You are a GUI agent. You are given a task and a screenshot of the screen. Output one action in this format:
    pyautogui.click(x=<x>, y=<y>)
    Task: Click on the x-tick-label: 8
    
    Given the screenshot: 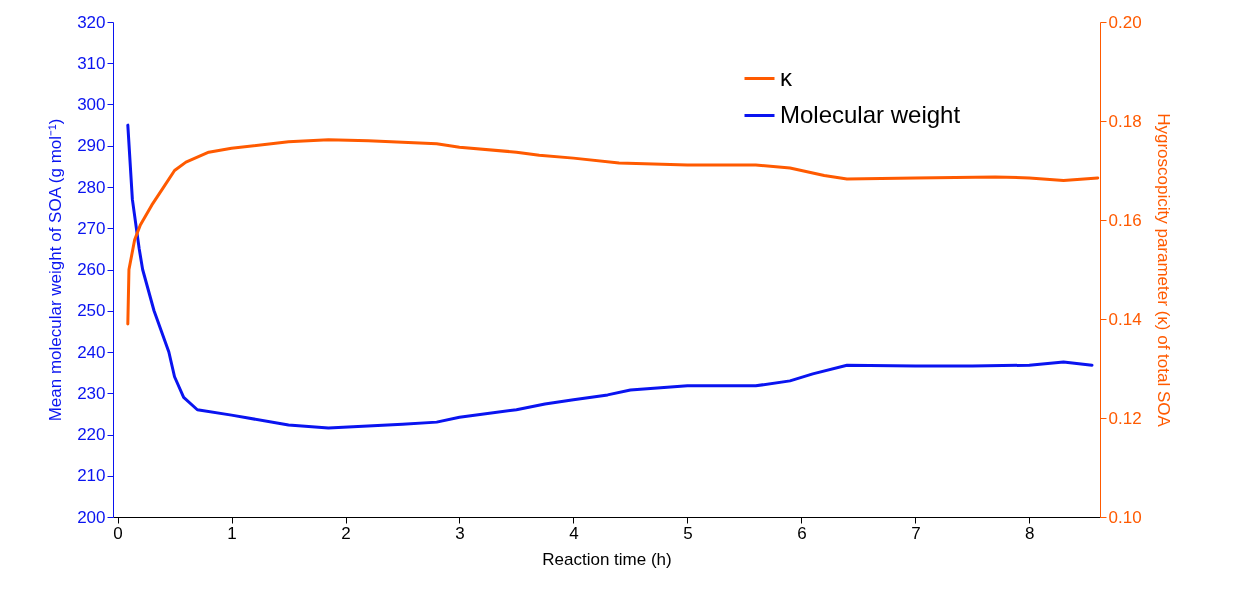 What is the action you would take?
    pyautogui.click(x=1030, y=533)
    